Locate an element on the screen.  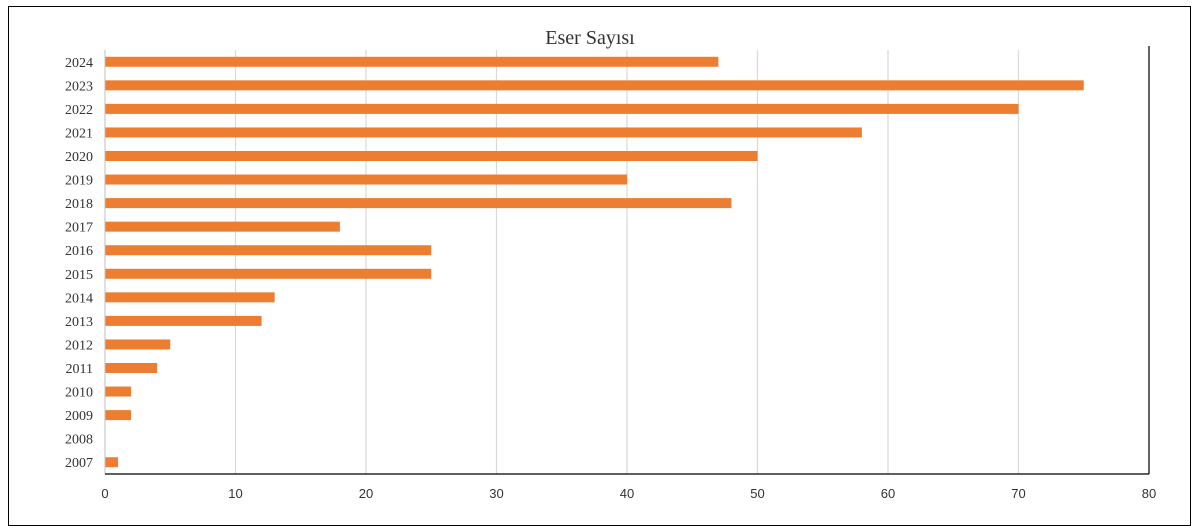
y-tick-label: 2024 is located at coordinates (79, 63).